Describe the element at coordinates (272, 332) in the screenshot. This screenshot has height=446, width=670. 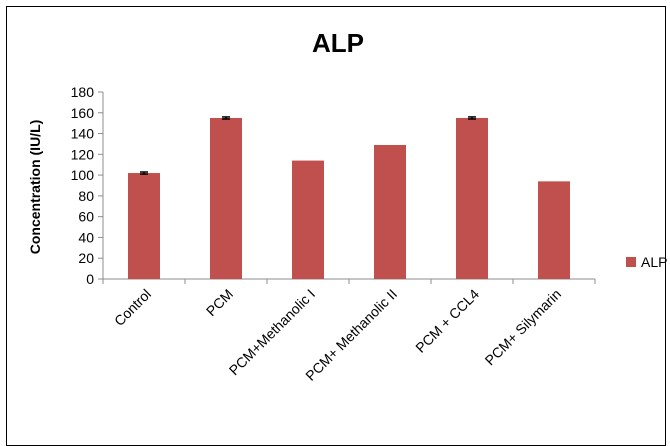
I see `x-tick-label: PCM+Methanolic I` at that location.